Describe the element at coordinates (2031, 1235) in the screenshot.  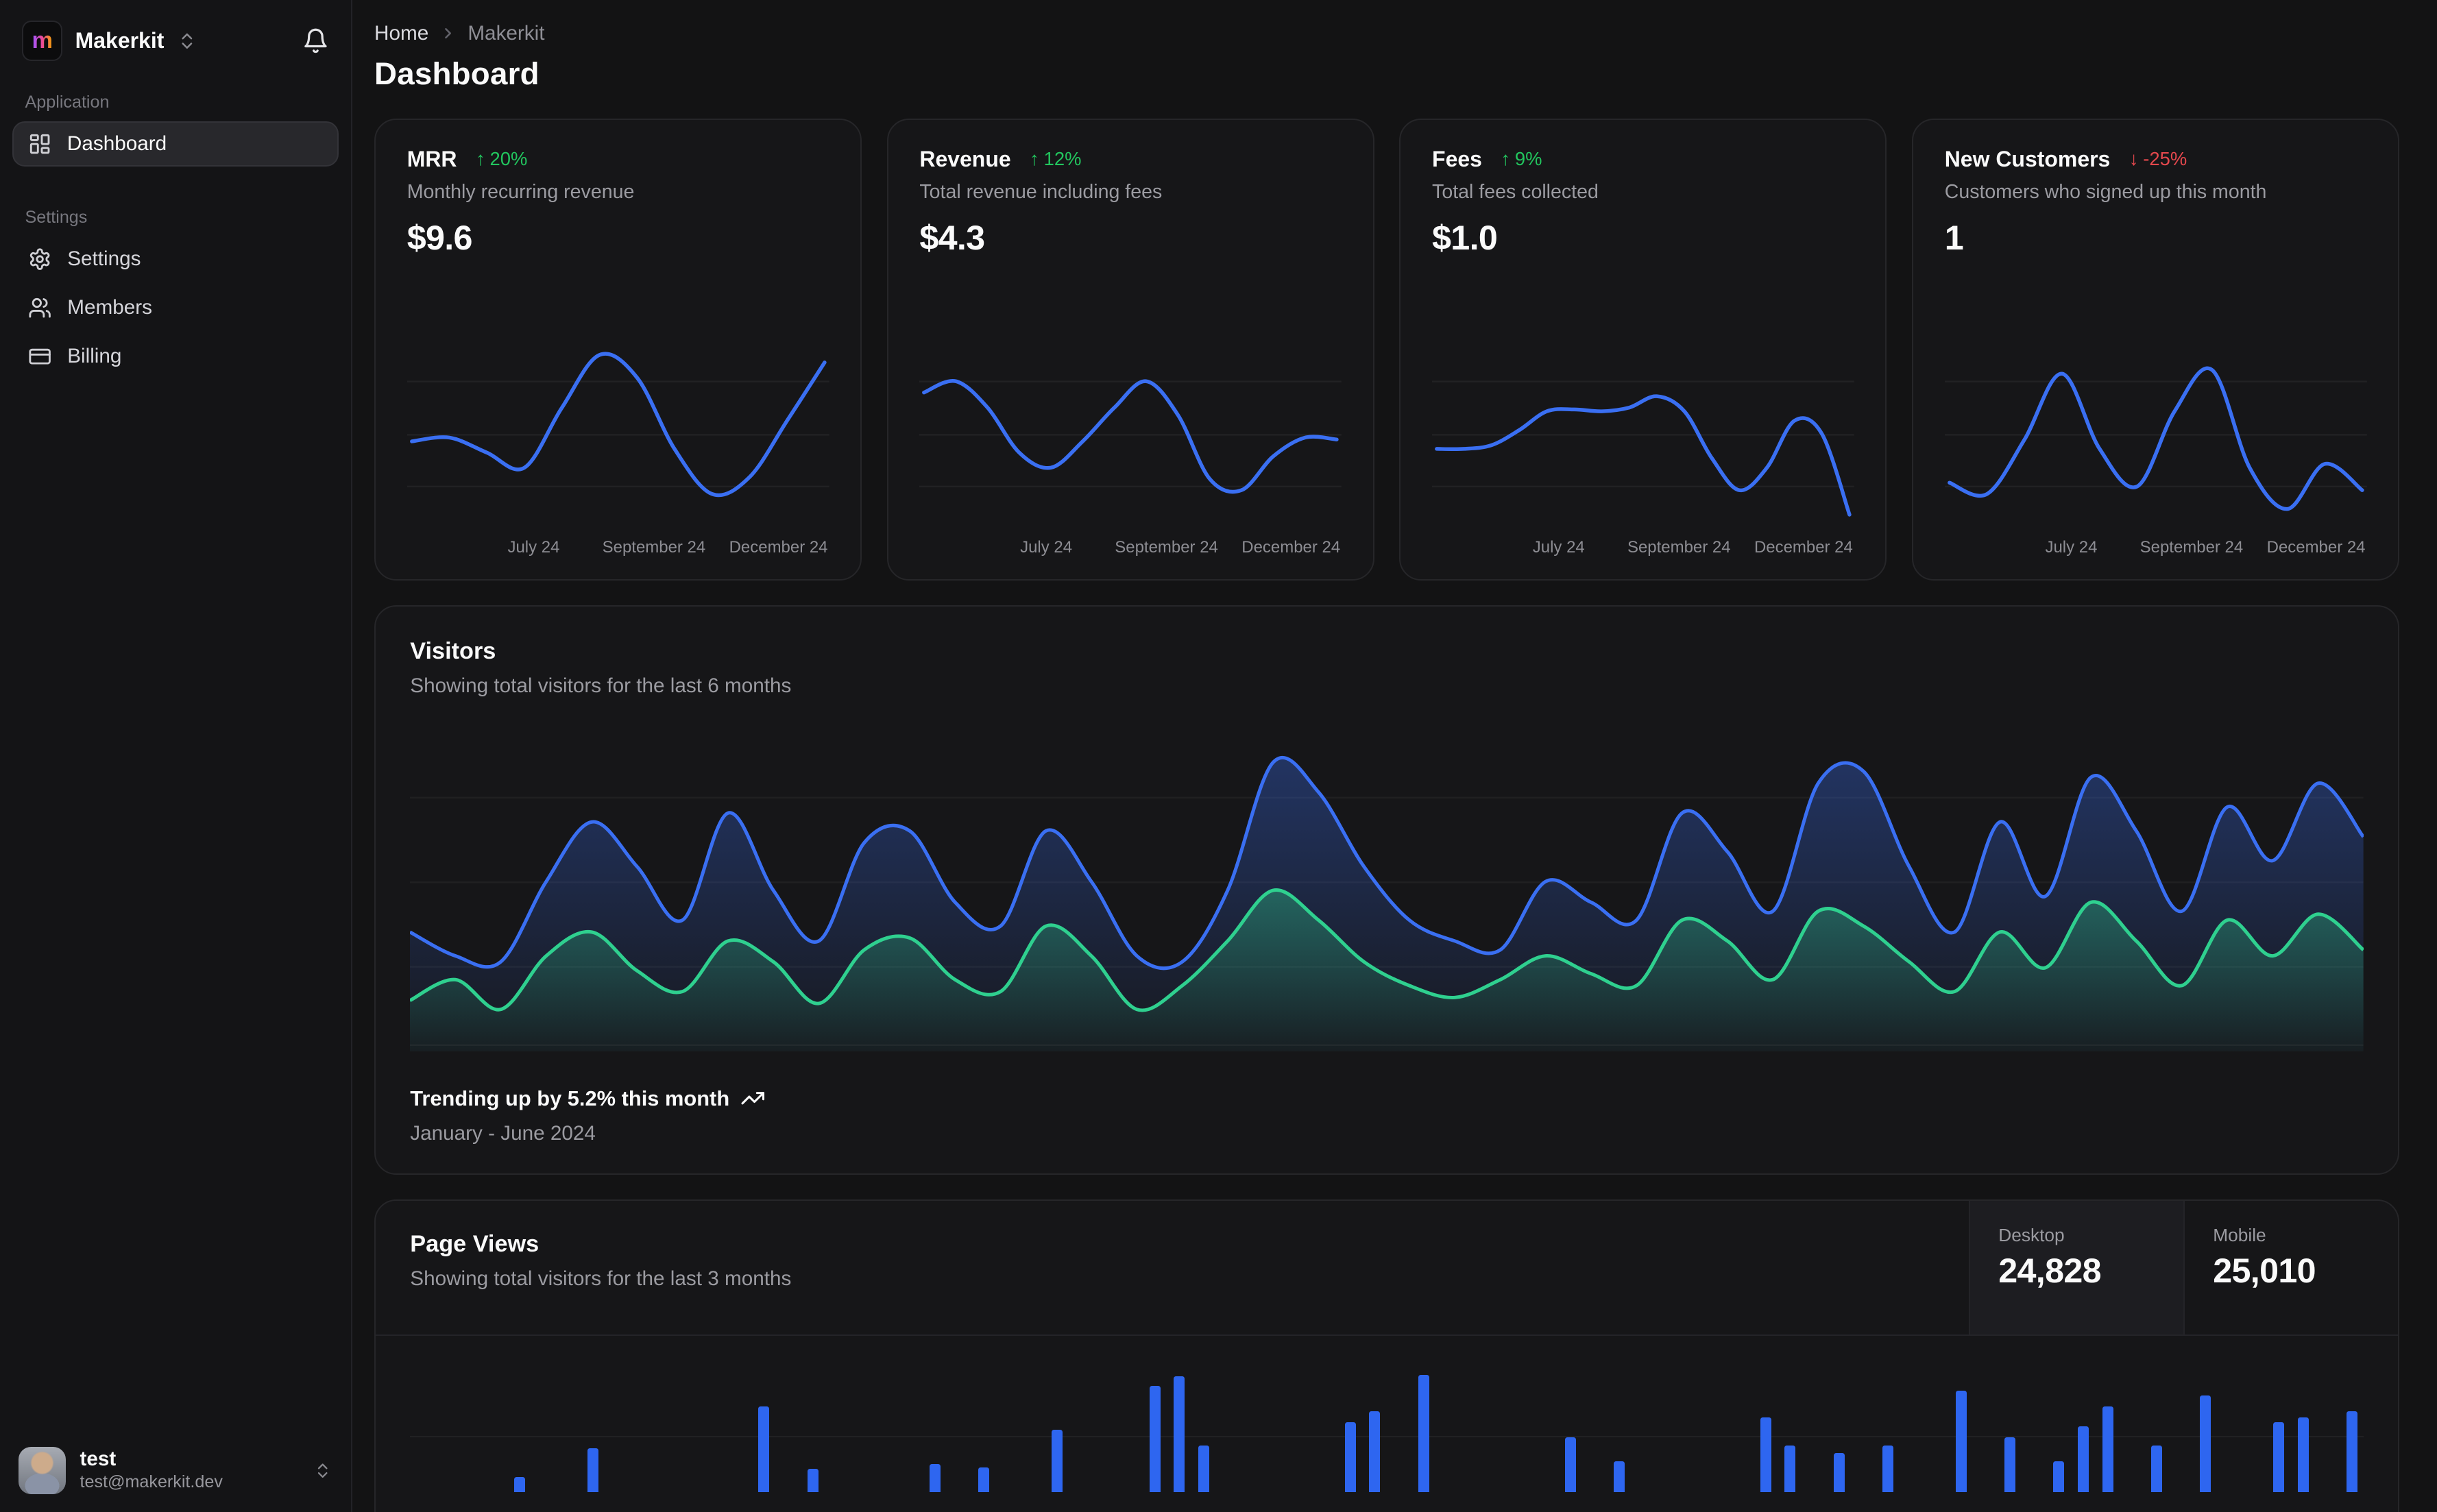
I see `tab-label: Desktop` at that location.